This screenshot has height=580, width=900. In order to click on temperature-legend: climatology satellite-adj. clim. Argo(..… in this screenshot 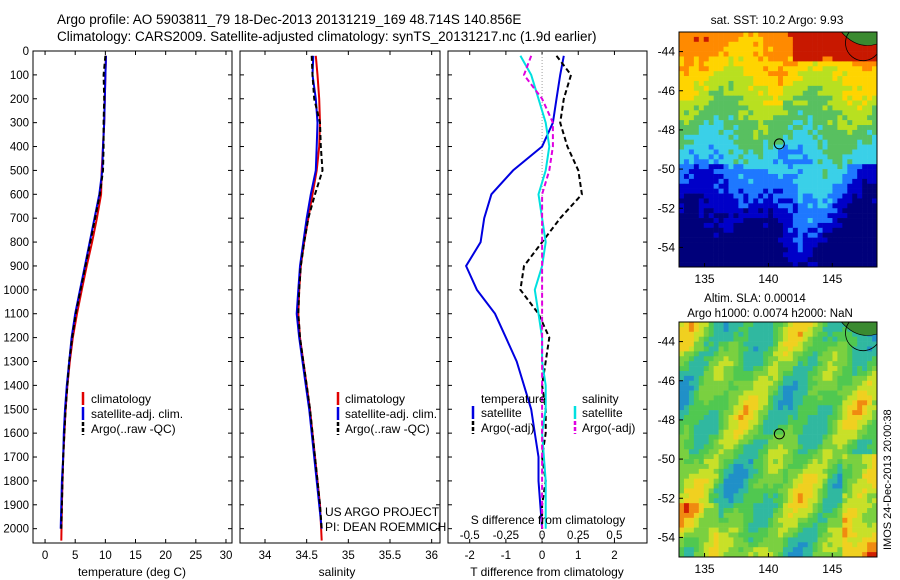, I will do `click(132, 414)`.